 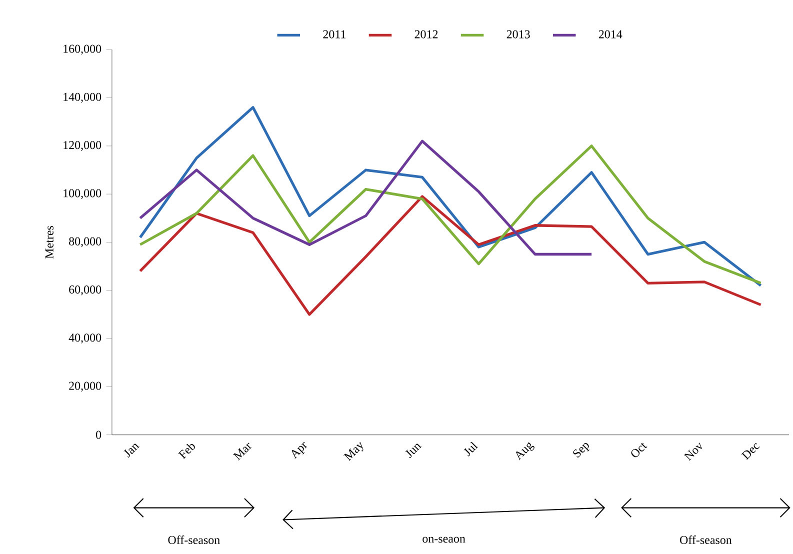 What do you see at coordinates (639, 450) in the screenshot?
I see `x-tick-label: Oct` at bounding box center [639, 450].